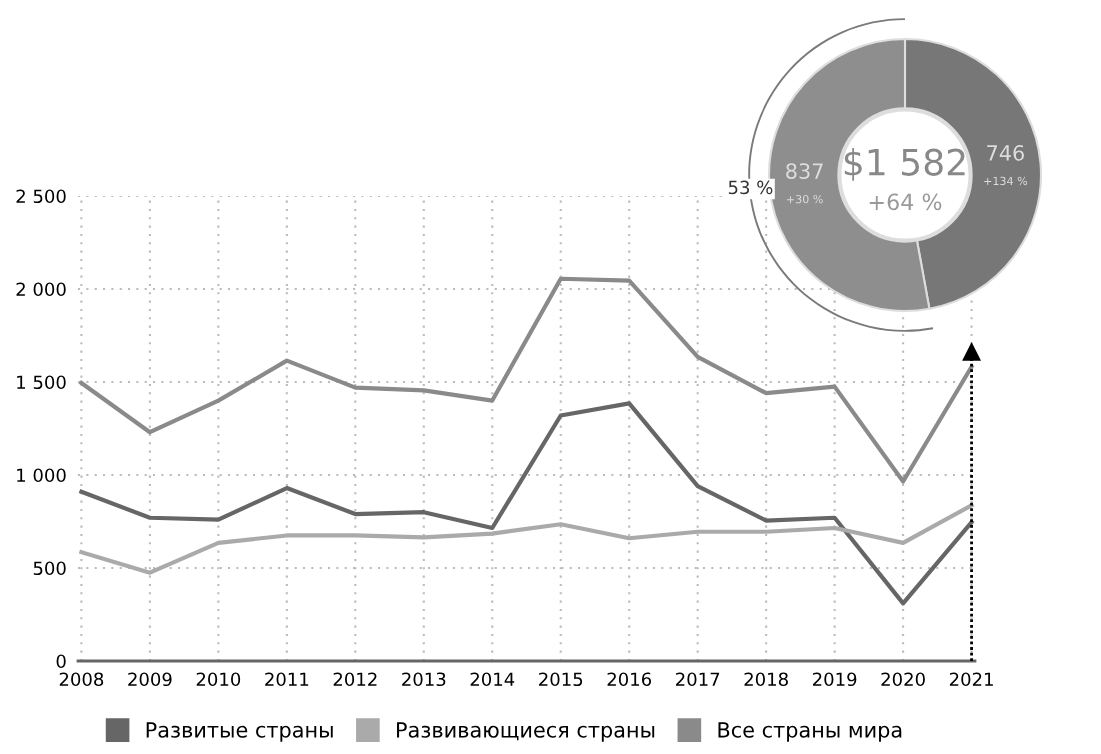  What do you see at coordinates (526, 539) in the screenshot?
I see `line-series` at bounding box center [526, 539].